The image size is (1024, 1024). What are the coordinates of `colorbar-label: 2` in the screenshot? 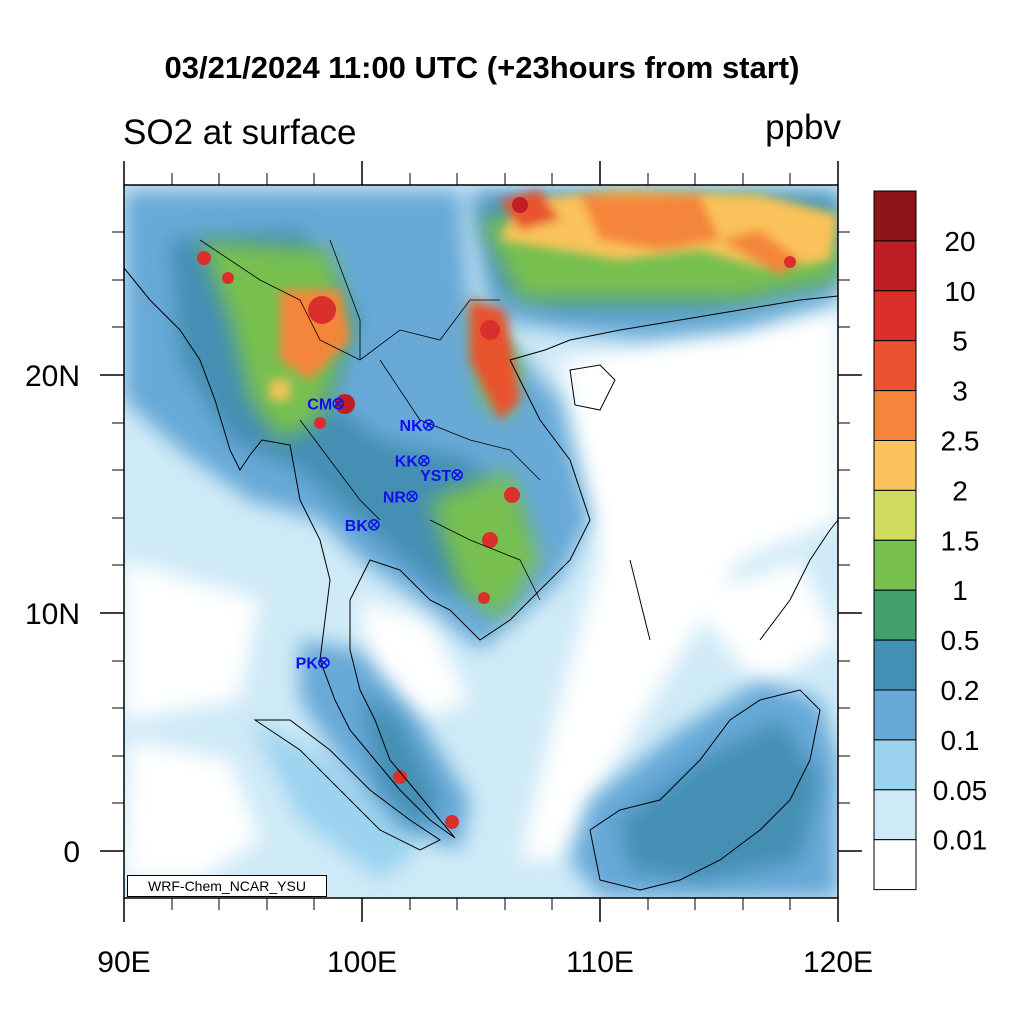 It's located at (960, 490).